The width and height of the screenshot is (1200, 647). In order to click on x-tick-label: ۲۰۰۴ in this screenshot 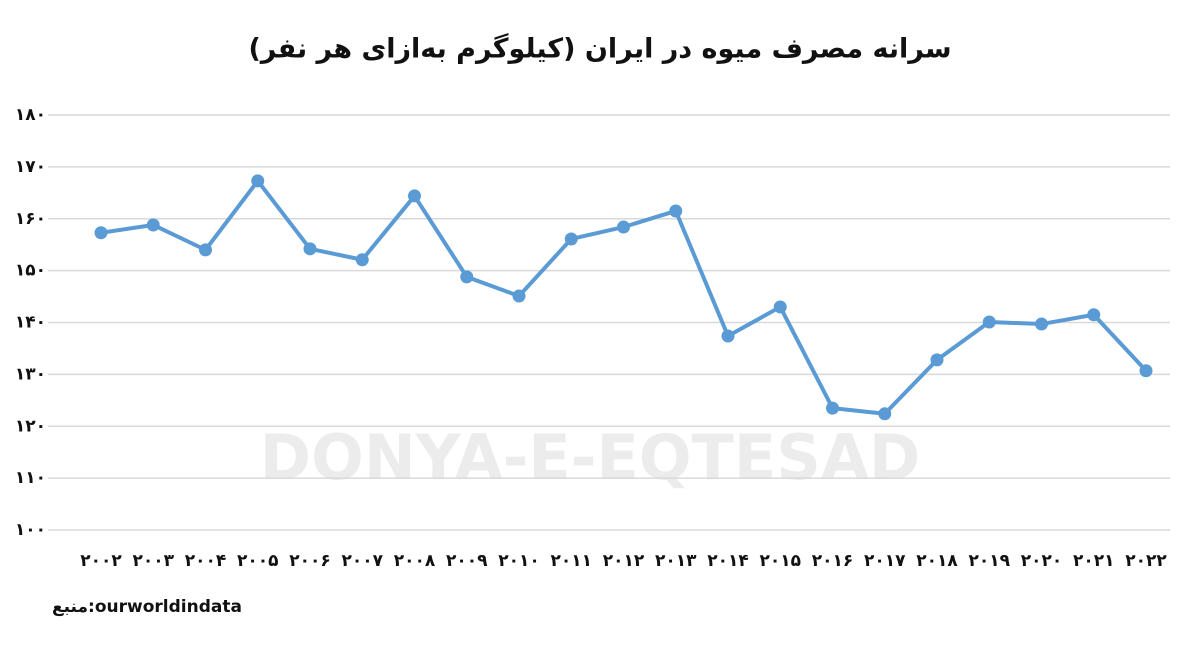, I will do `click(206, 561)`.